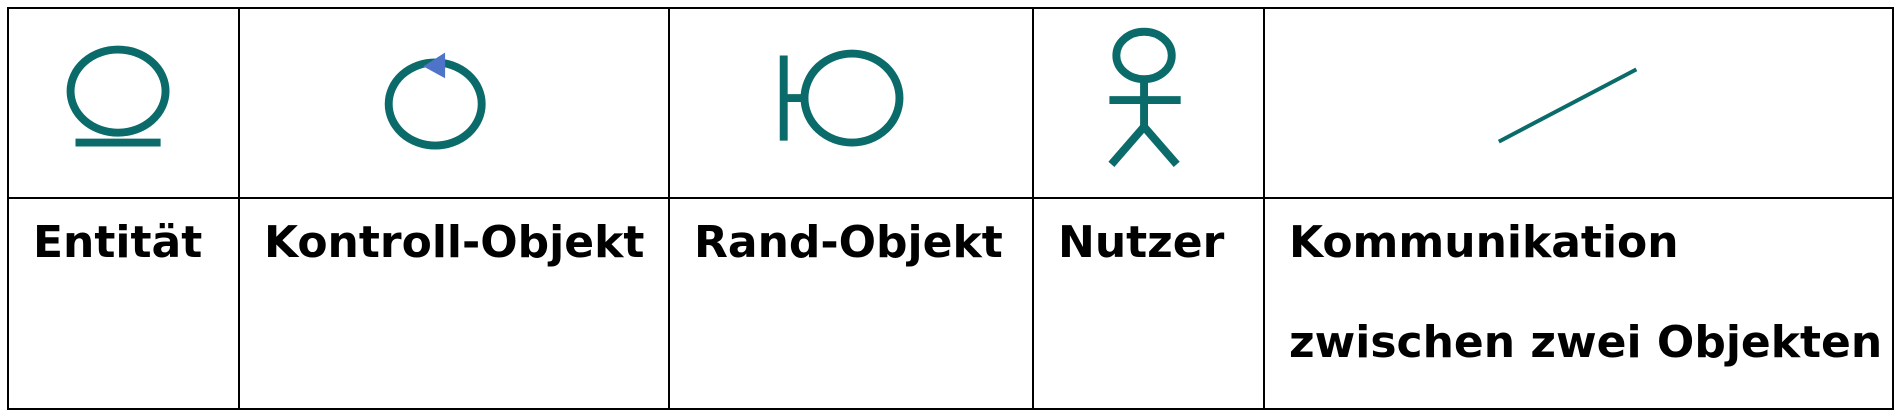 Image resolution: width=1900 pixels, height=416 pixels. I want to click on communication-line-icon, so click(1567, 105).